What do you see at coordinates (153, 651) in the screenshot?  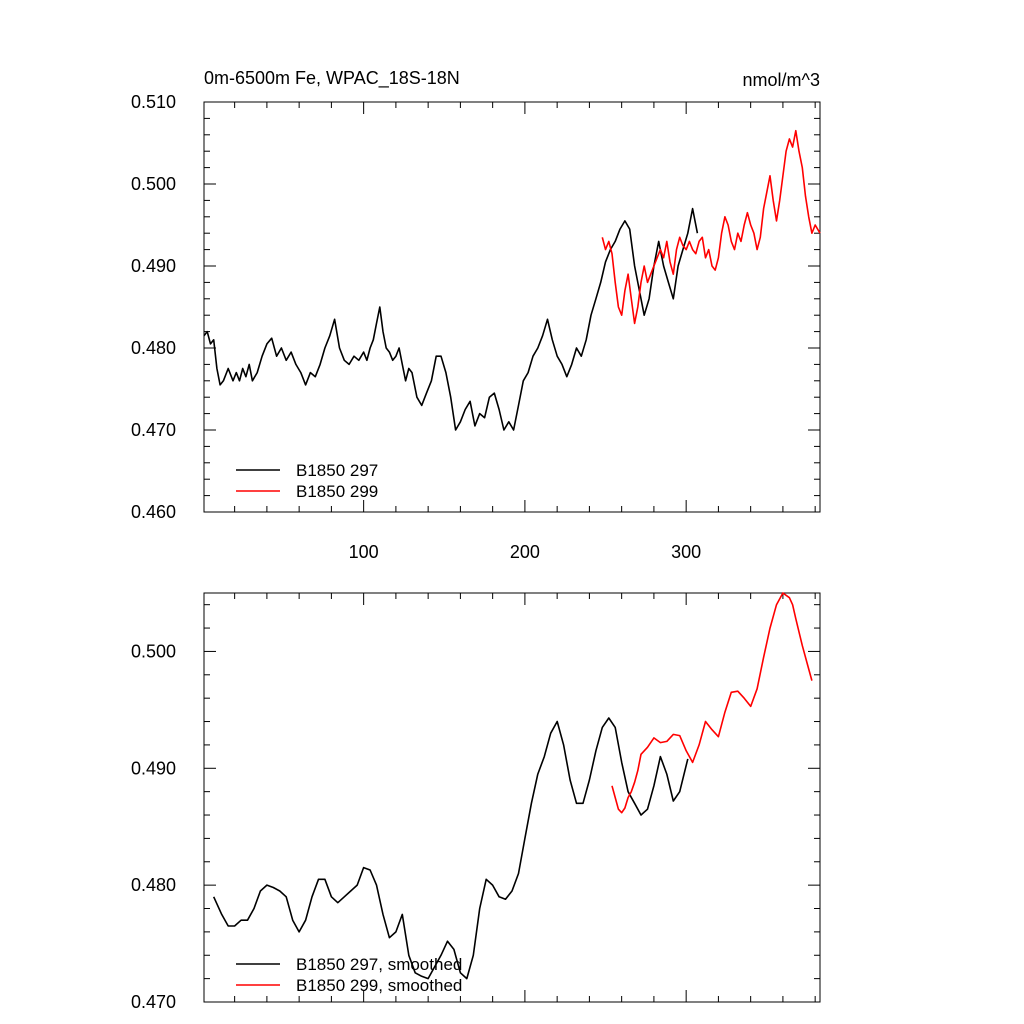 I see `bottom-ytick-label: 0.500` at bounding box center [153, 651].